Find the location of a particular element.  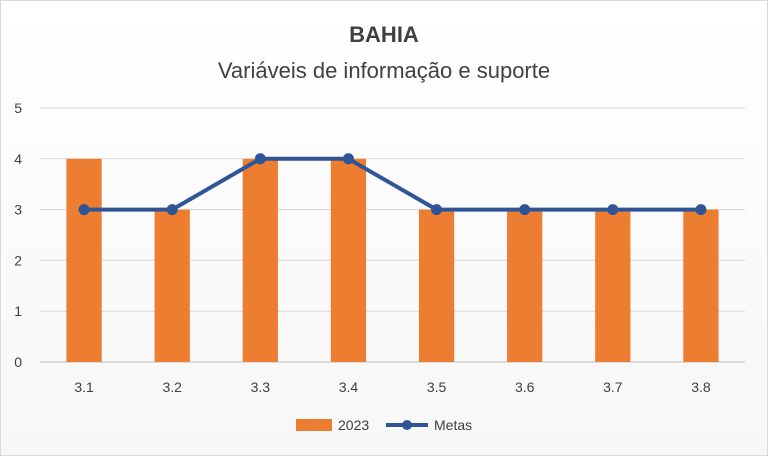

point-metas-3.5 is located at coordinates (437, 210).